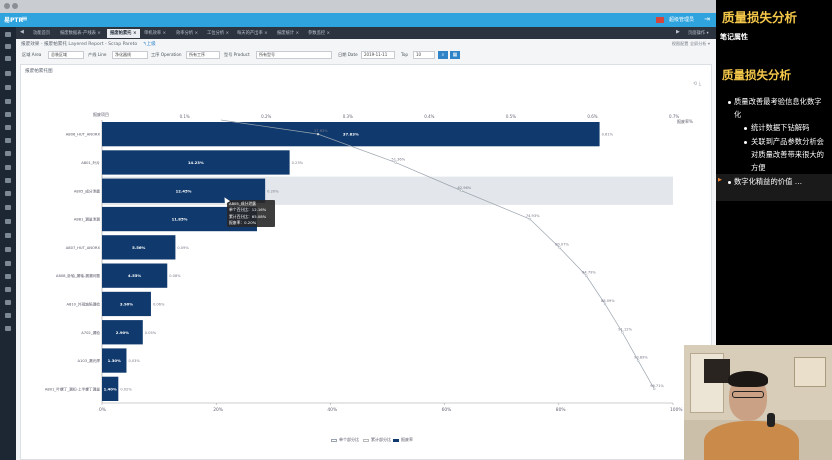  I want to click on presenter-body, so click(751, 440).